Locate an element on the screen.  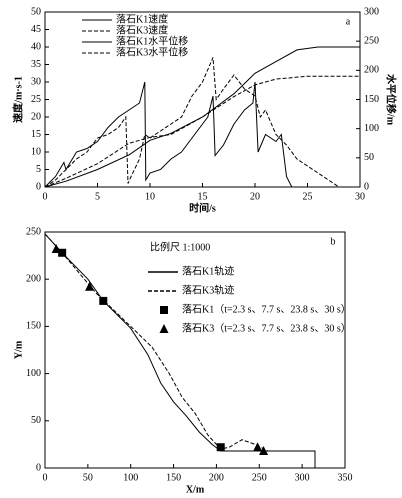
legend-label: 落石K1水平位移 is located at coordinates (152, 40).